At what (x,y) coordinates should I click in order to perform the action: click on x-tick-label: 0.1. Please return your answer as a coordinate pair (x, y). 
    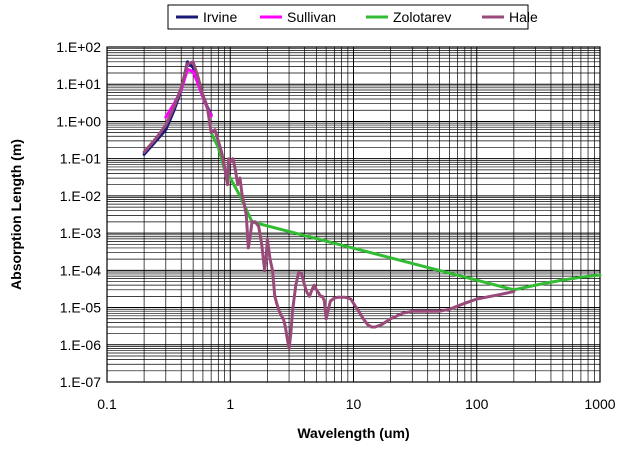
    Looking at the image, I should click on (107, 404).